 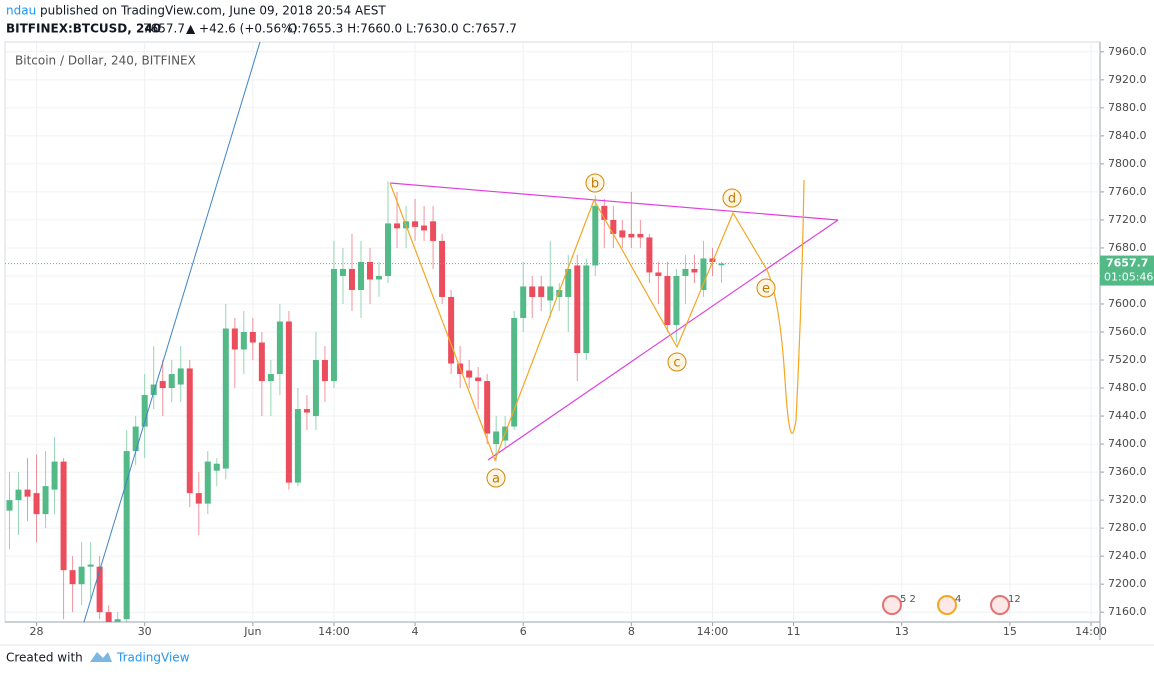 I want to click on event-count: 4, so click(x=958, y=599).